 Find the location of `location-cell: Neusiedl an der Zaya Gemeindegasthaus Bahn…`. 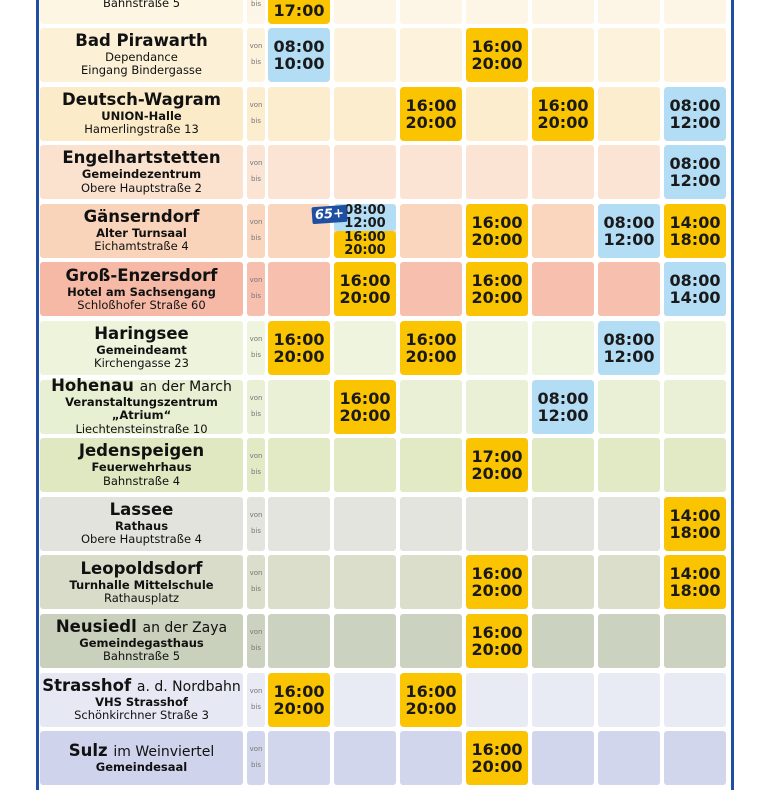

location-cell: Neusiedl an der Zaya Gemeindegasthaus Bahn… is located at coordinates (141, 641).